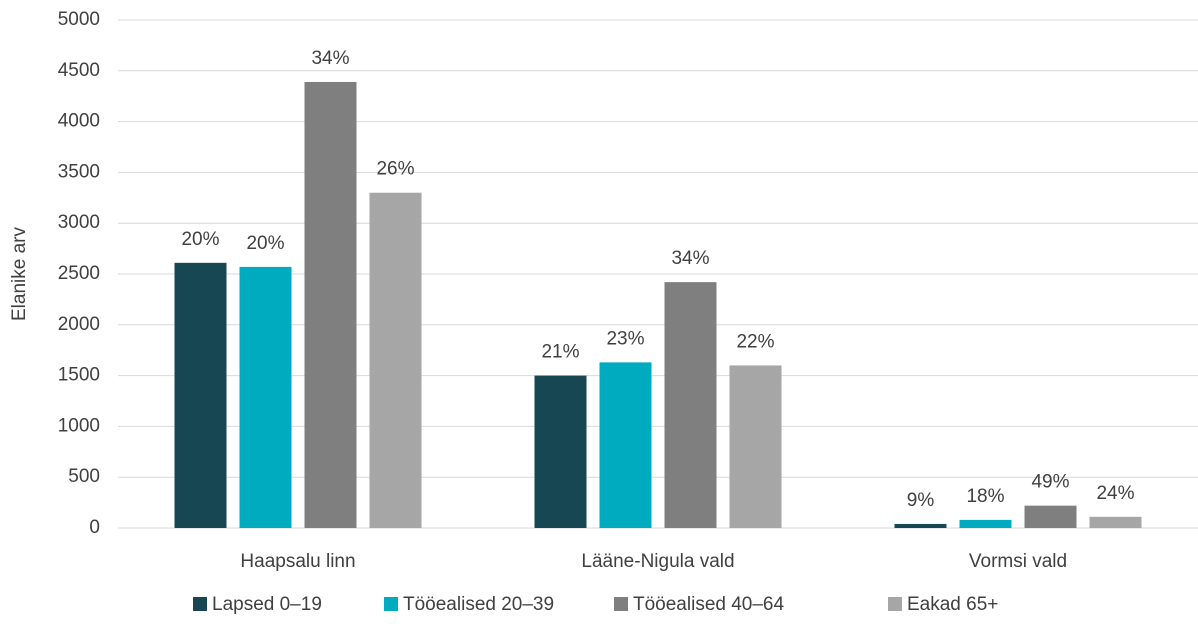 The width and height of the screenshot is (1198, 630). What do you see at coordinates (985, 496) in the screenshot?
I see `data-label: 18%` at bounding box center [985, 496].